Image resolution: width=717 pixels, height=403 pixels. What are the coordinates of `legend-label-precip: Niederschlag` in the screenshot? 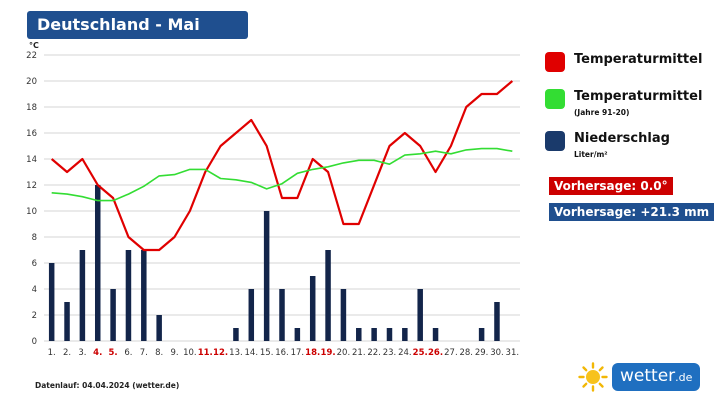 It's located at (622, 138).